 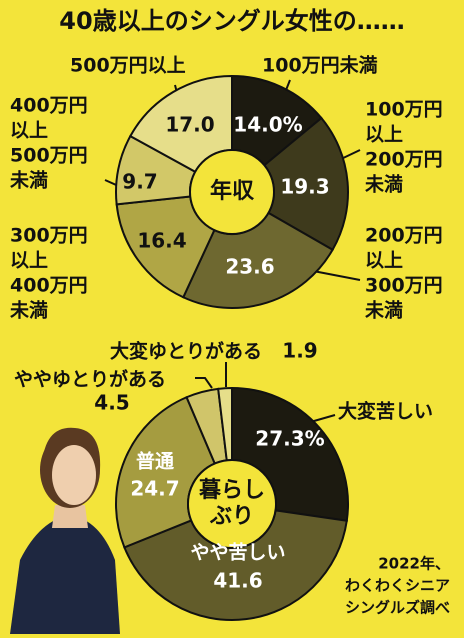 What do you see at coordinates (237, 581) in the screenshot?
I see `value-label: 41.6` at bounding box center [237, 581].